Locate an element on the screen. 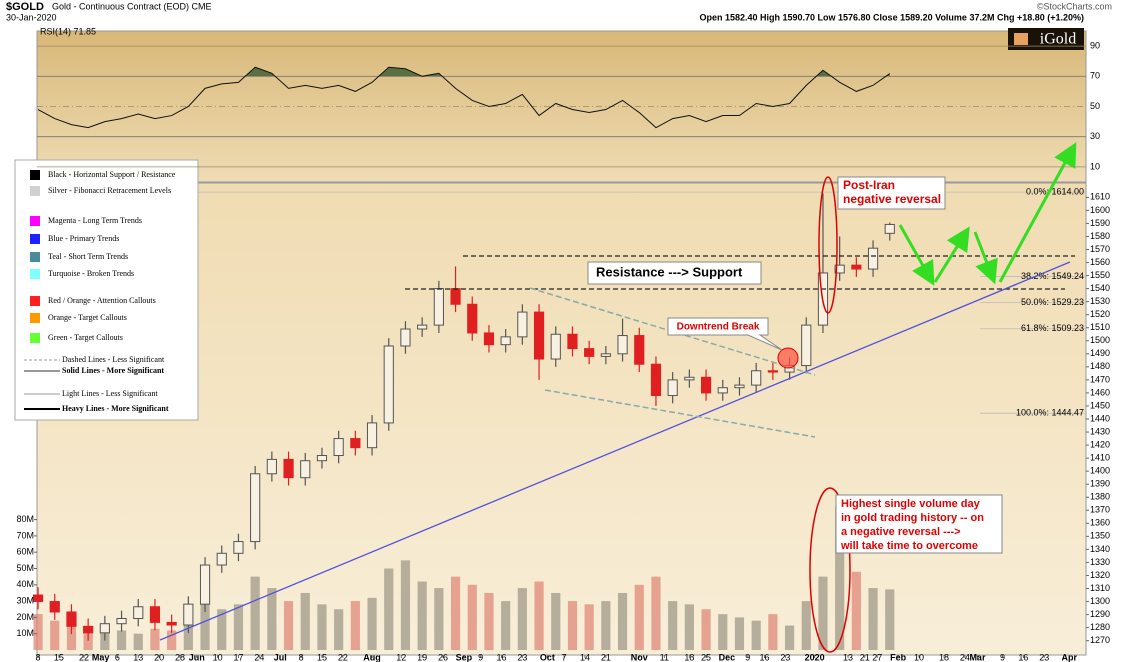 The width and height of the screenshot is (1125, 662). fib-label: 50.0%: 1529.23 is located at coordinates (1052, 302).